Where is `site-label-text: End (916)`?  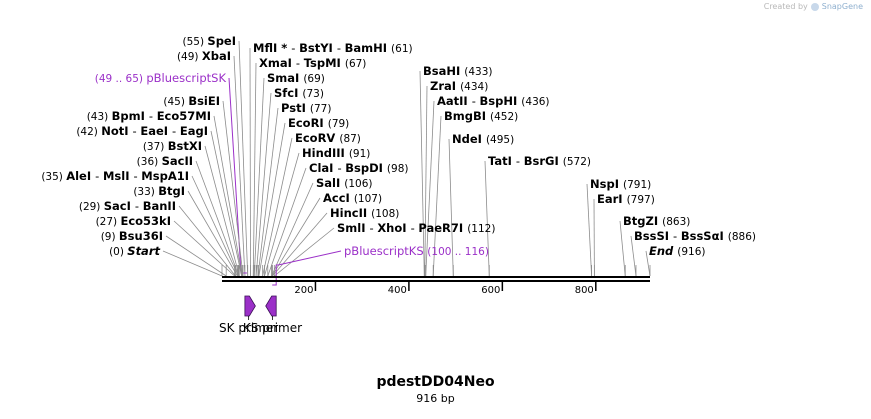 site-label-text: End (916) is located at coordinates (677, 251).